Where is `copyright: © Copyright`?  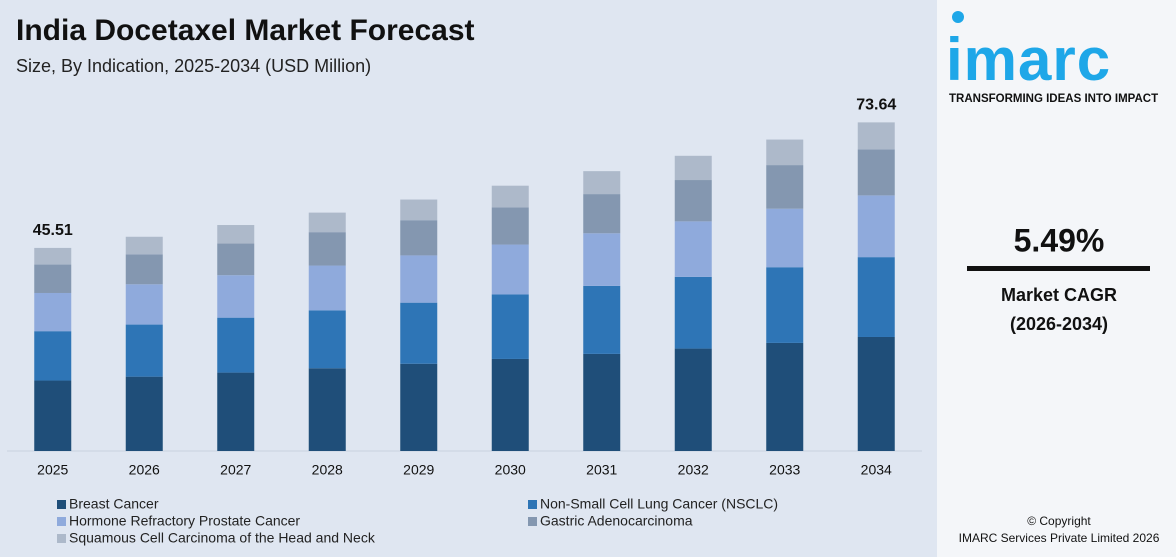 copyright: © Copyright is located at coordinates (1059, 521).